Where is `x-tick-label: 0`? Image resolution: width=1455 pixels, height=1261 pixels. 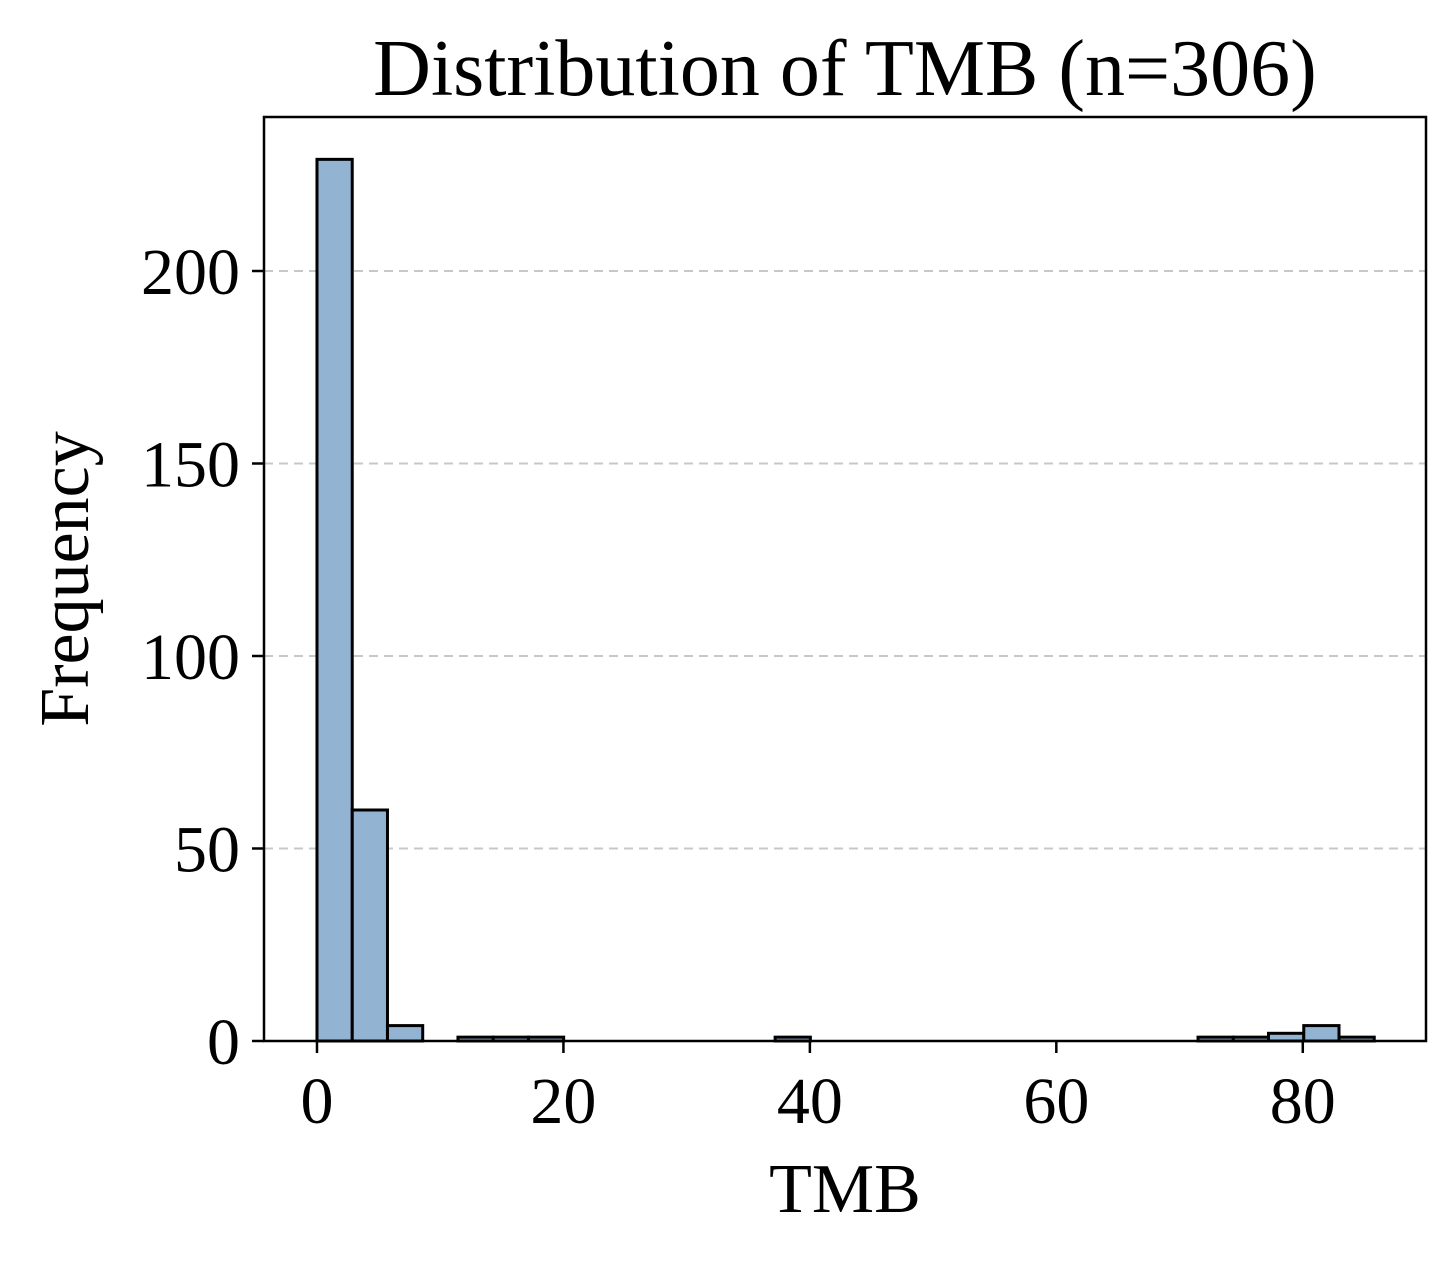 x-tick-label: 0 is located at coordinates (316, 1101).